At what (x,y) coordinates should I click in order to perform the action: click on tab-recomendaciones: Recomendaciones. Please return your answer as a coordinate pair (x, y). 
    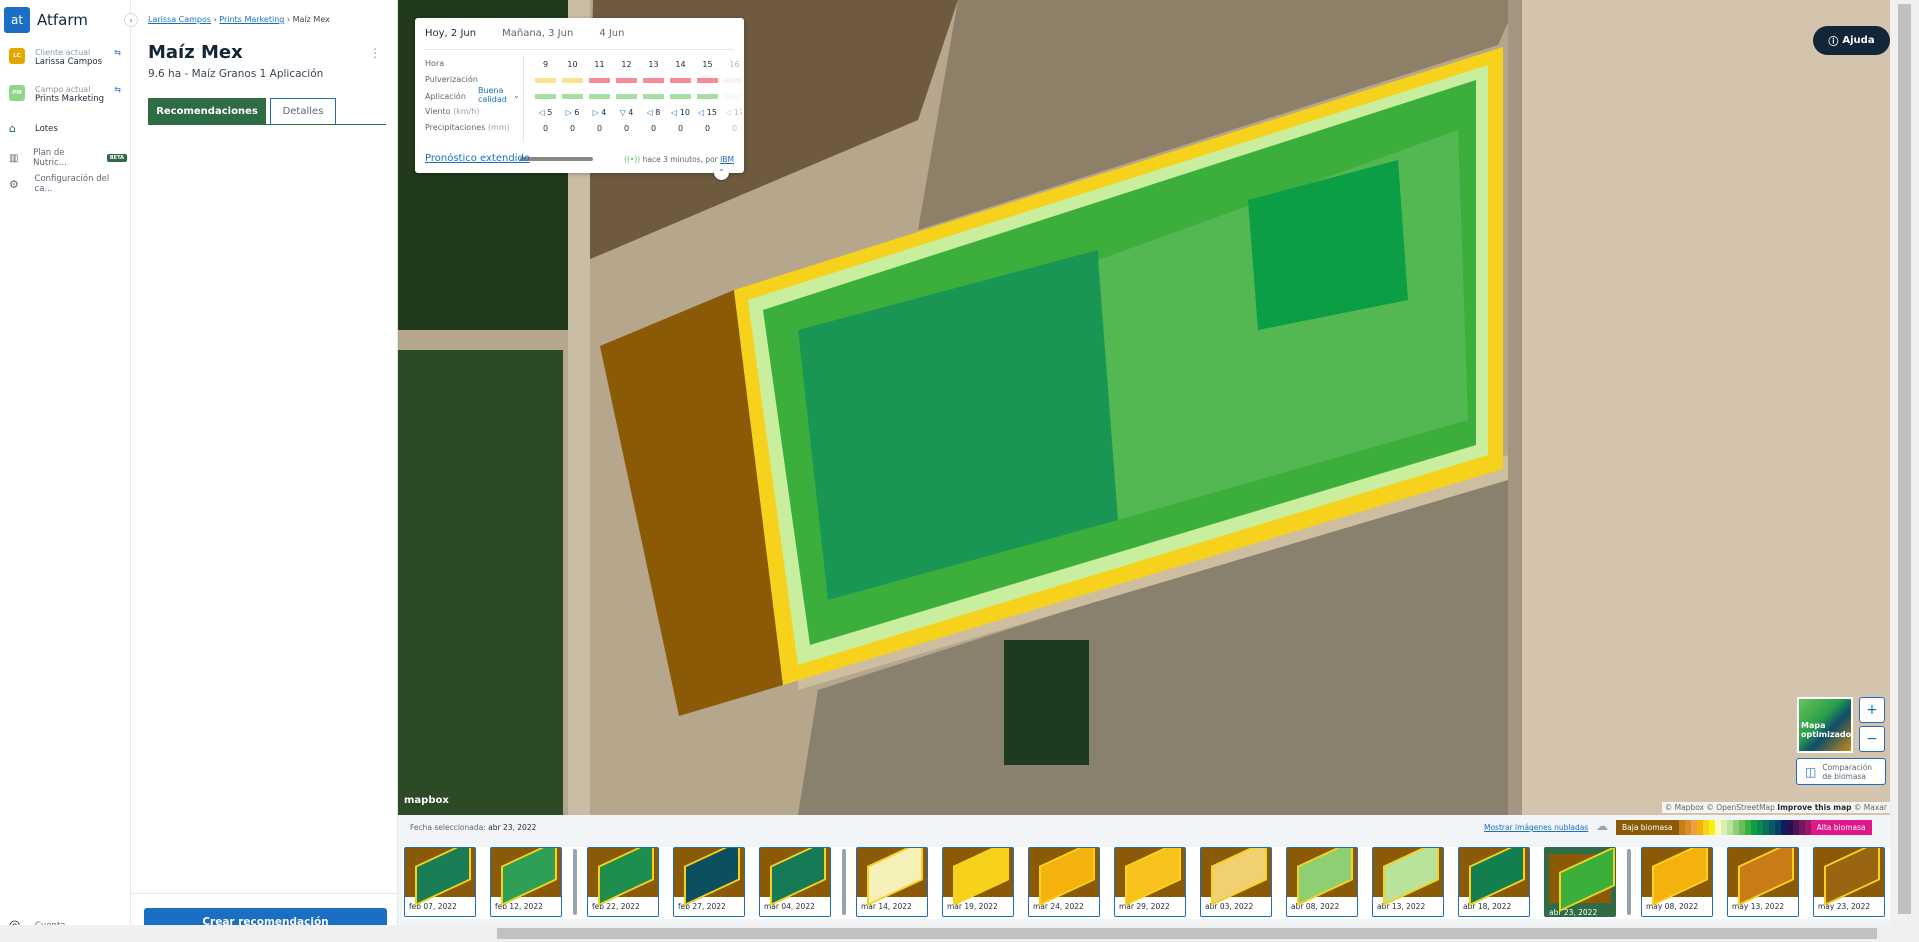
    Looking at the image, I should click on (207, 111).